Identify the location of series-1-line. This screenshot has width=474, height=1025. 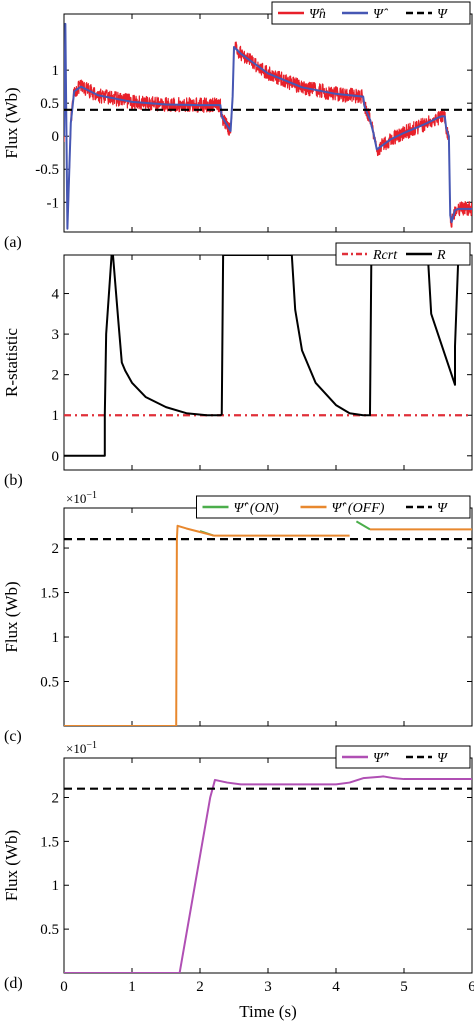
(207, 625).